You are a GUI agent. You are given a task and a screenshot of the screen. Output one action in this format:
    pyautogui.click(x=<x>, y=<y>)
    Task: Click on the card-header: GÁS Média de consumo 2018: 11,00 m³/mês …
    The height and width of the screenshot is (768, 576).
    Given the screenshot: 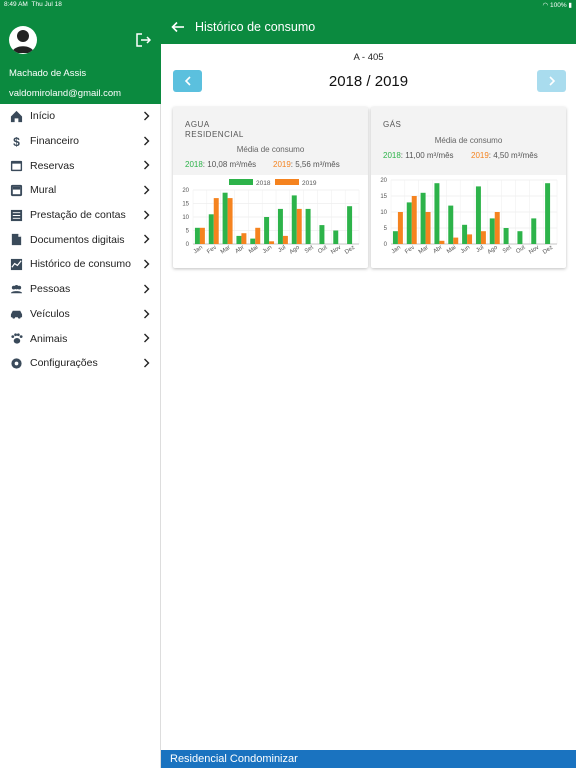 What is the action you would take?
    pyautogui.click(x=468, y=141)
    